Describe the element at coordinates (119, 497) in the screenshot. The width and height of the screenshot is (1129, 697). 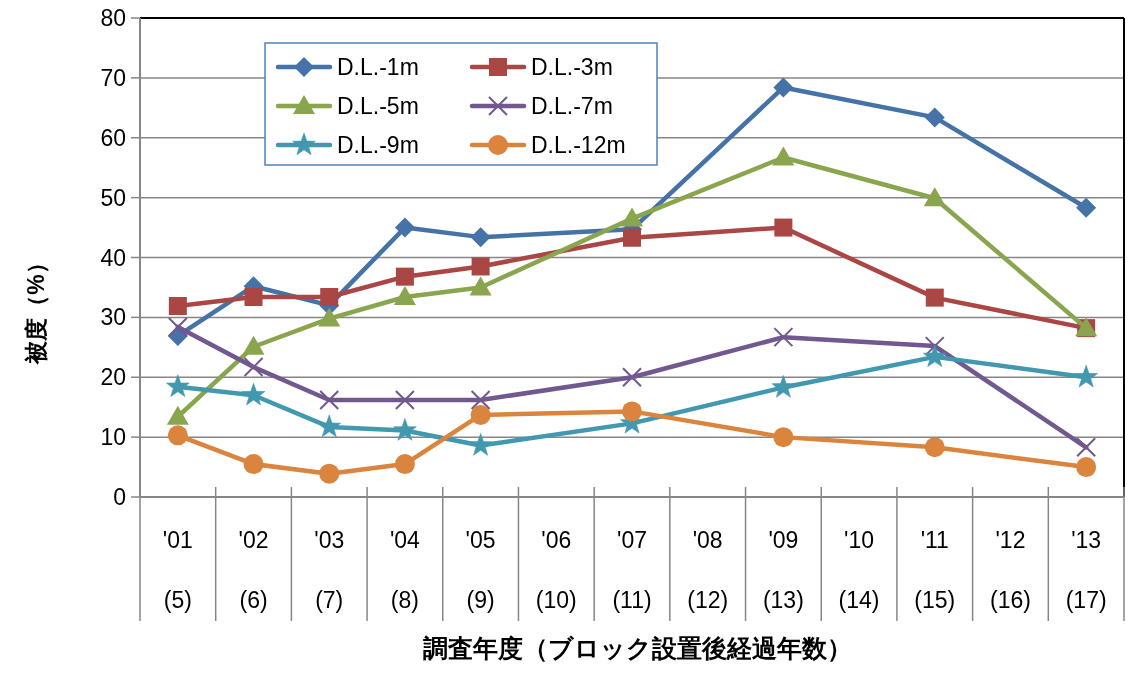
I see `y-tick-label: 0` at that location.